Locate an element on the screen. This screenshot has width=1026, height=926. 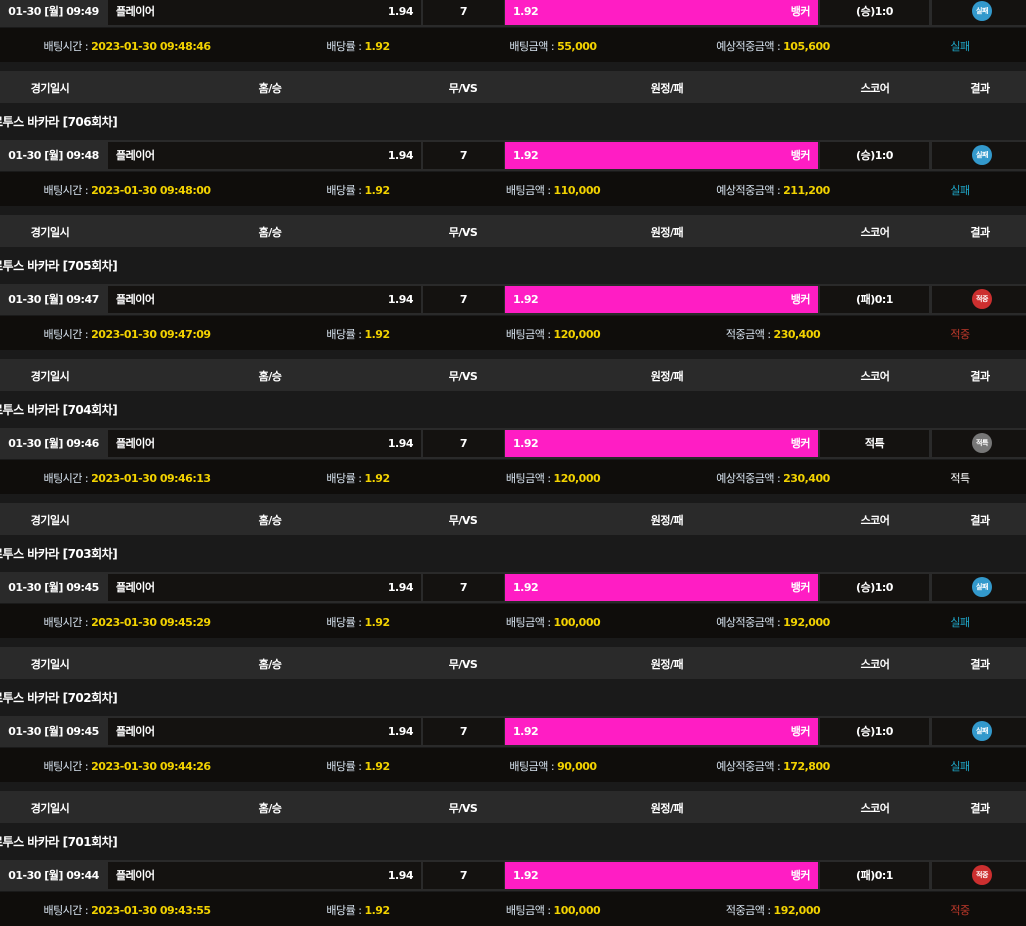
bet-time-value: 2023-01-30 09:48:46 is located at coordinates (151, 46).